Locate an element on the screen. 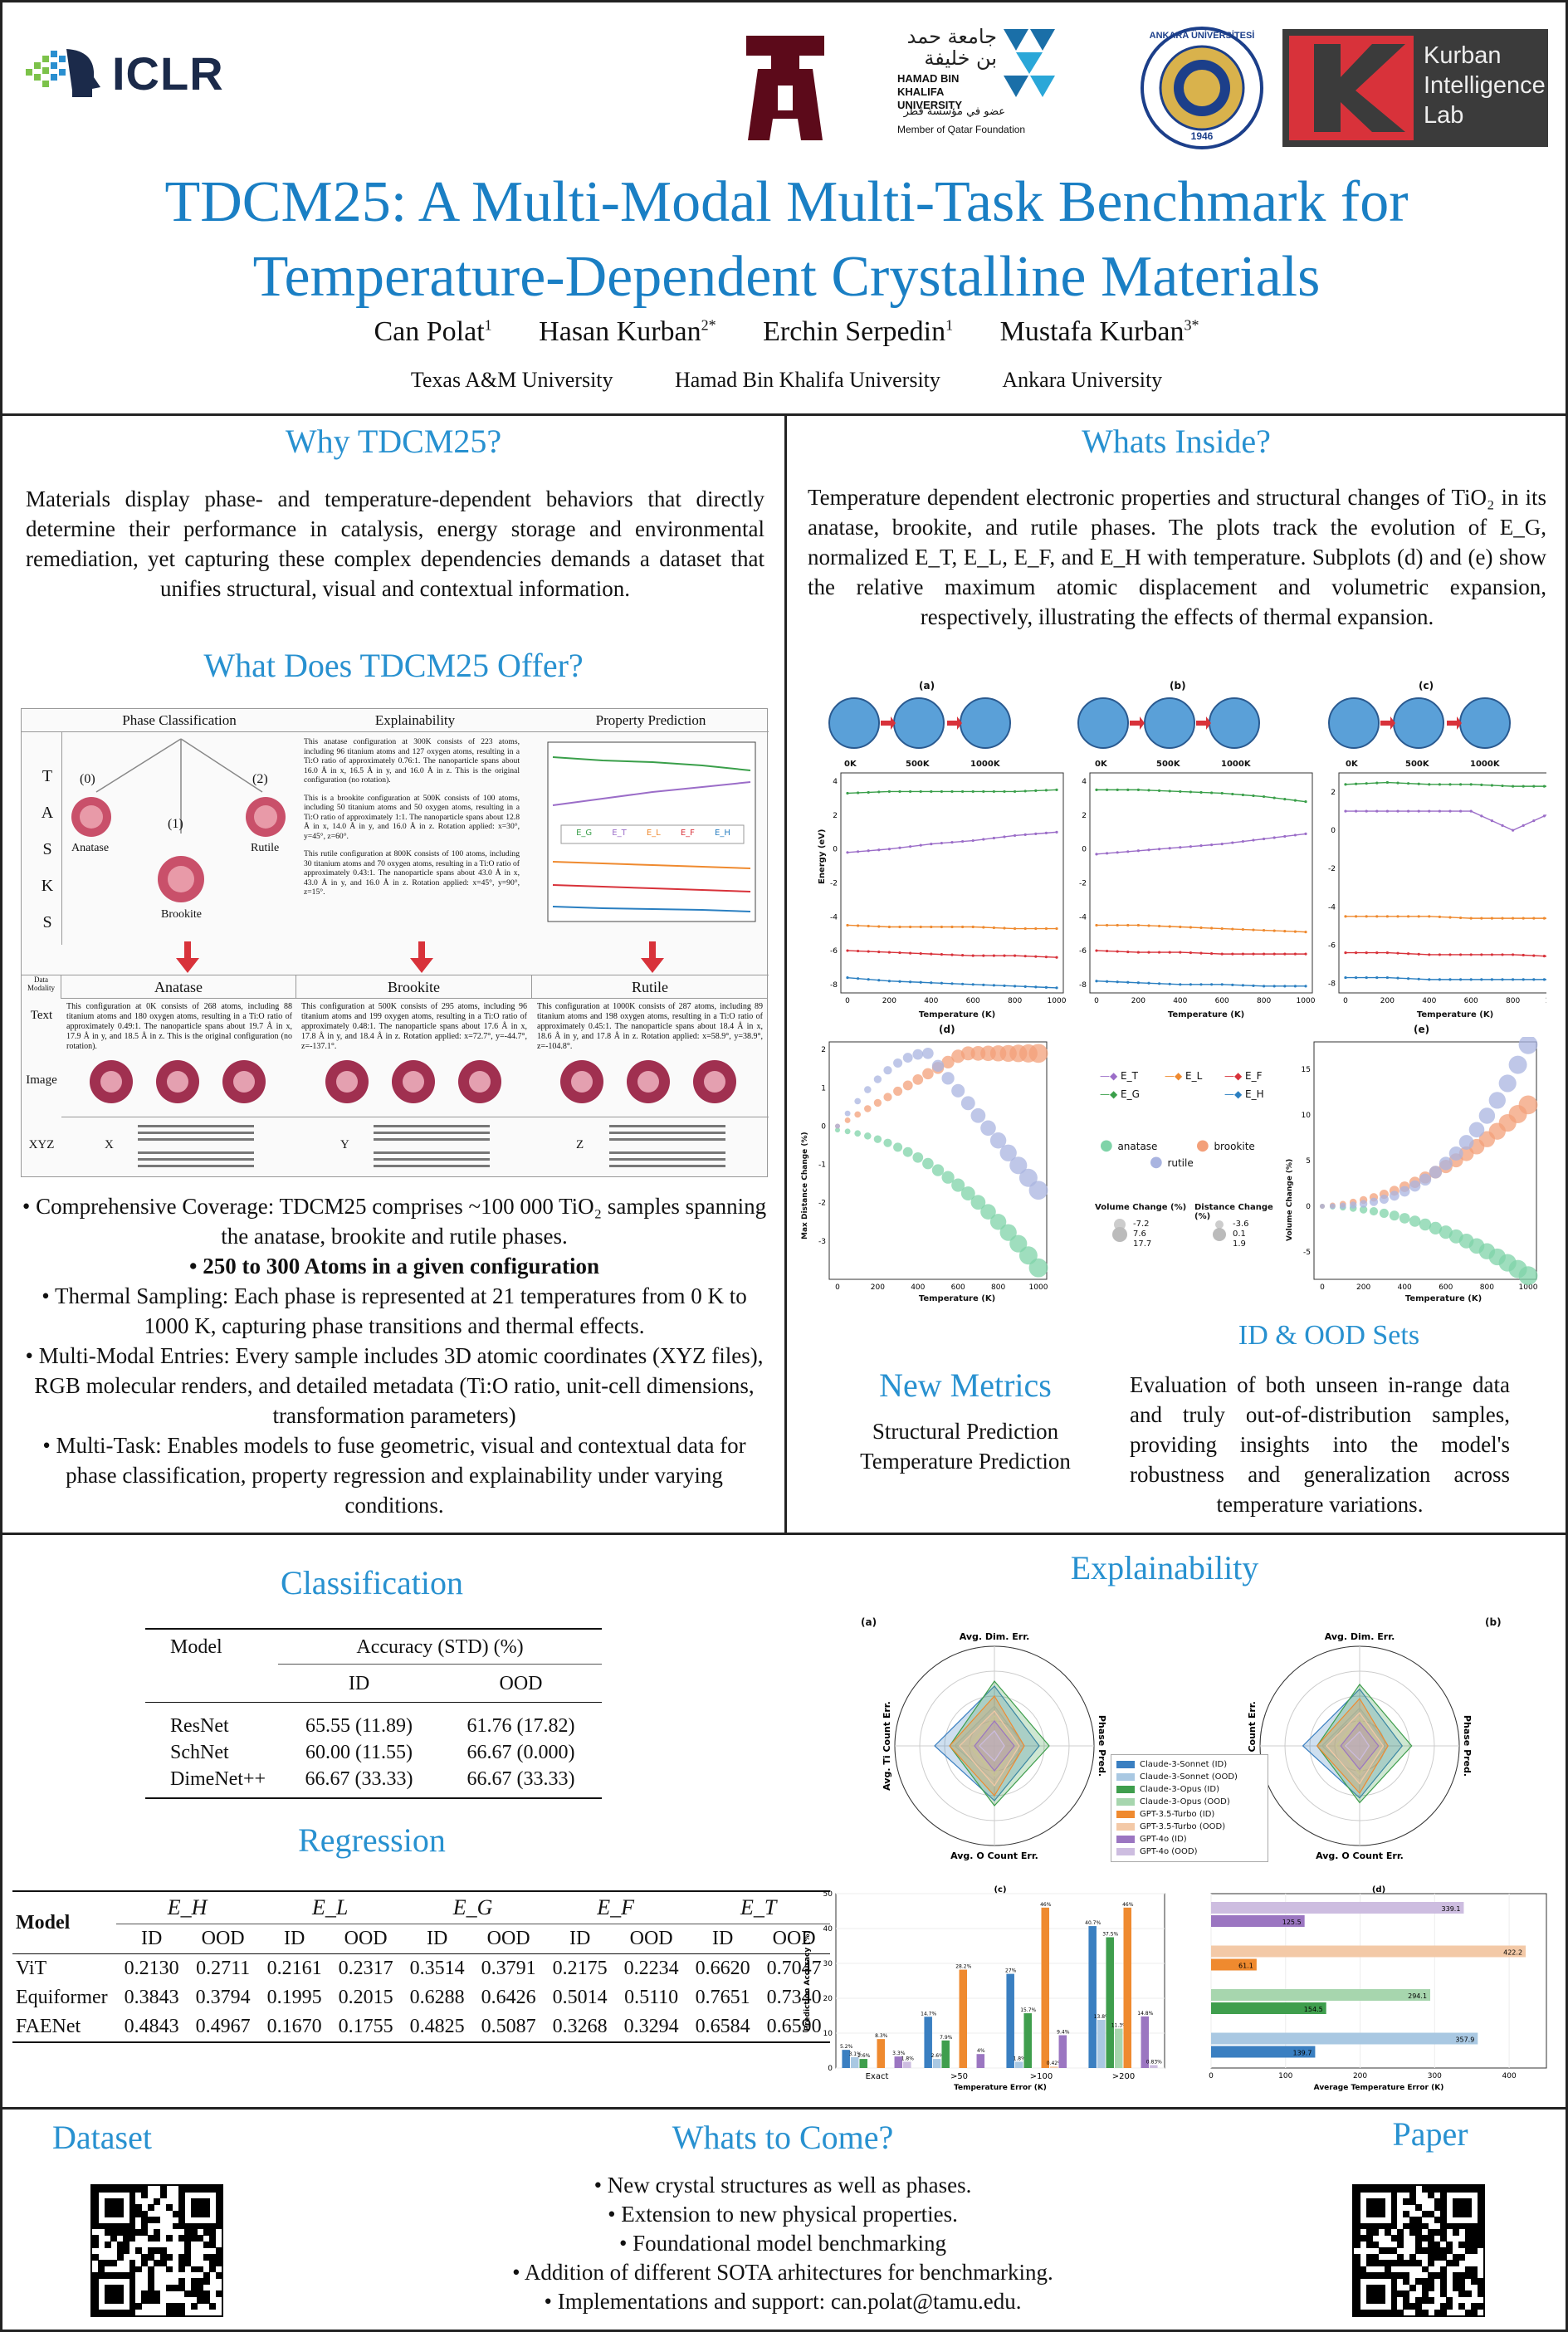 This screenshot has height=2332, width=1568. dataset-qr-code is located at coordinates (157, 2250).